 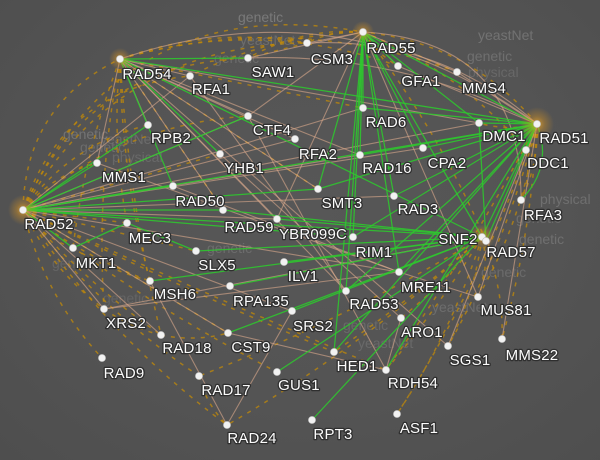 What do you see at coordinates (505, 35) in the screenshot?
I see `watermark-text: yeastNet` at bounding box center [505, 35].